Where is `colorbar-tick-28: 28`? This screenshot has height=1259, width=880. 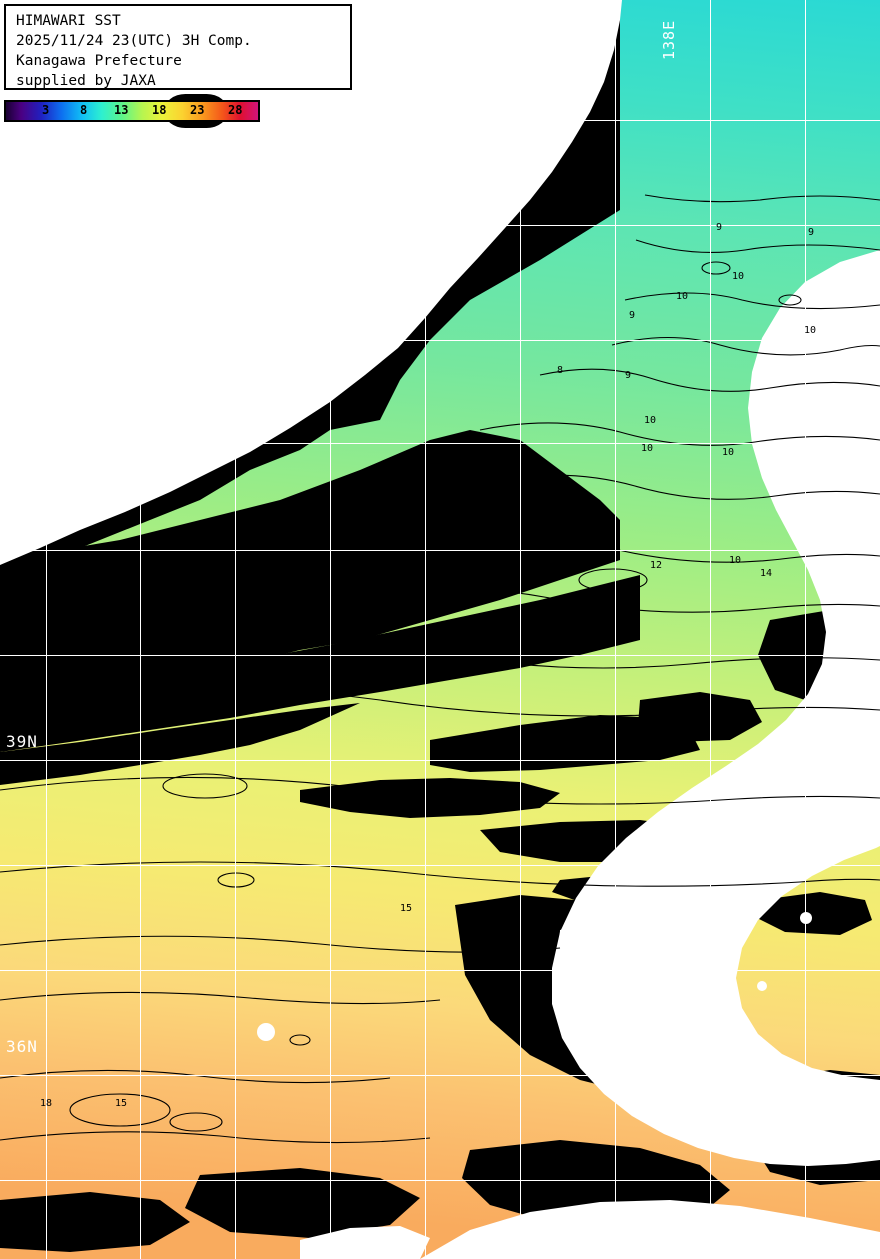 colorbar-tick-28: 28 is located at coordinates (235, 110).